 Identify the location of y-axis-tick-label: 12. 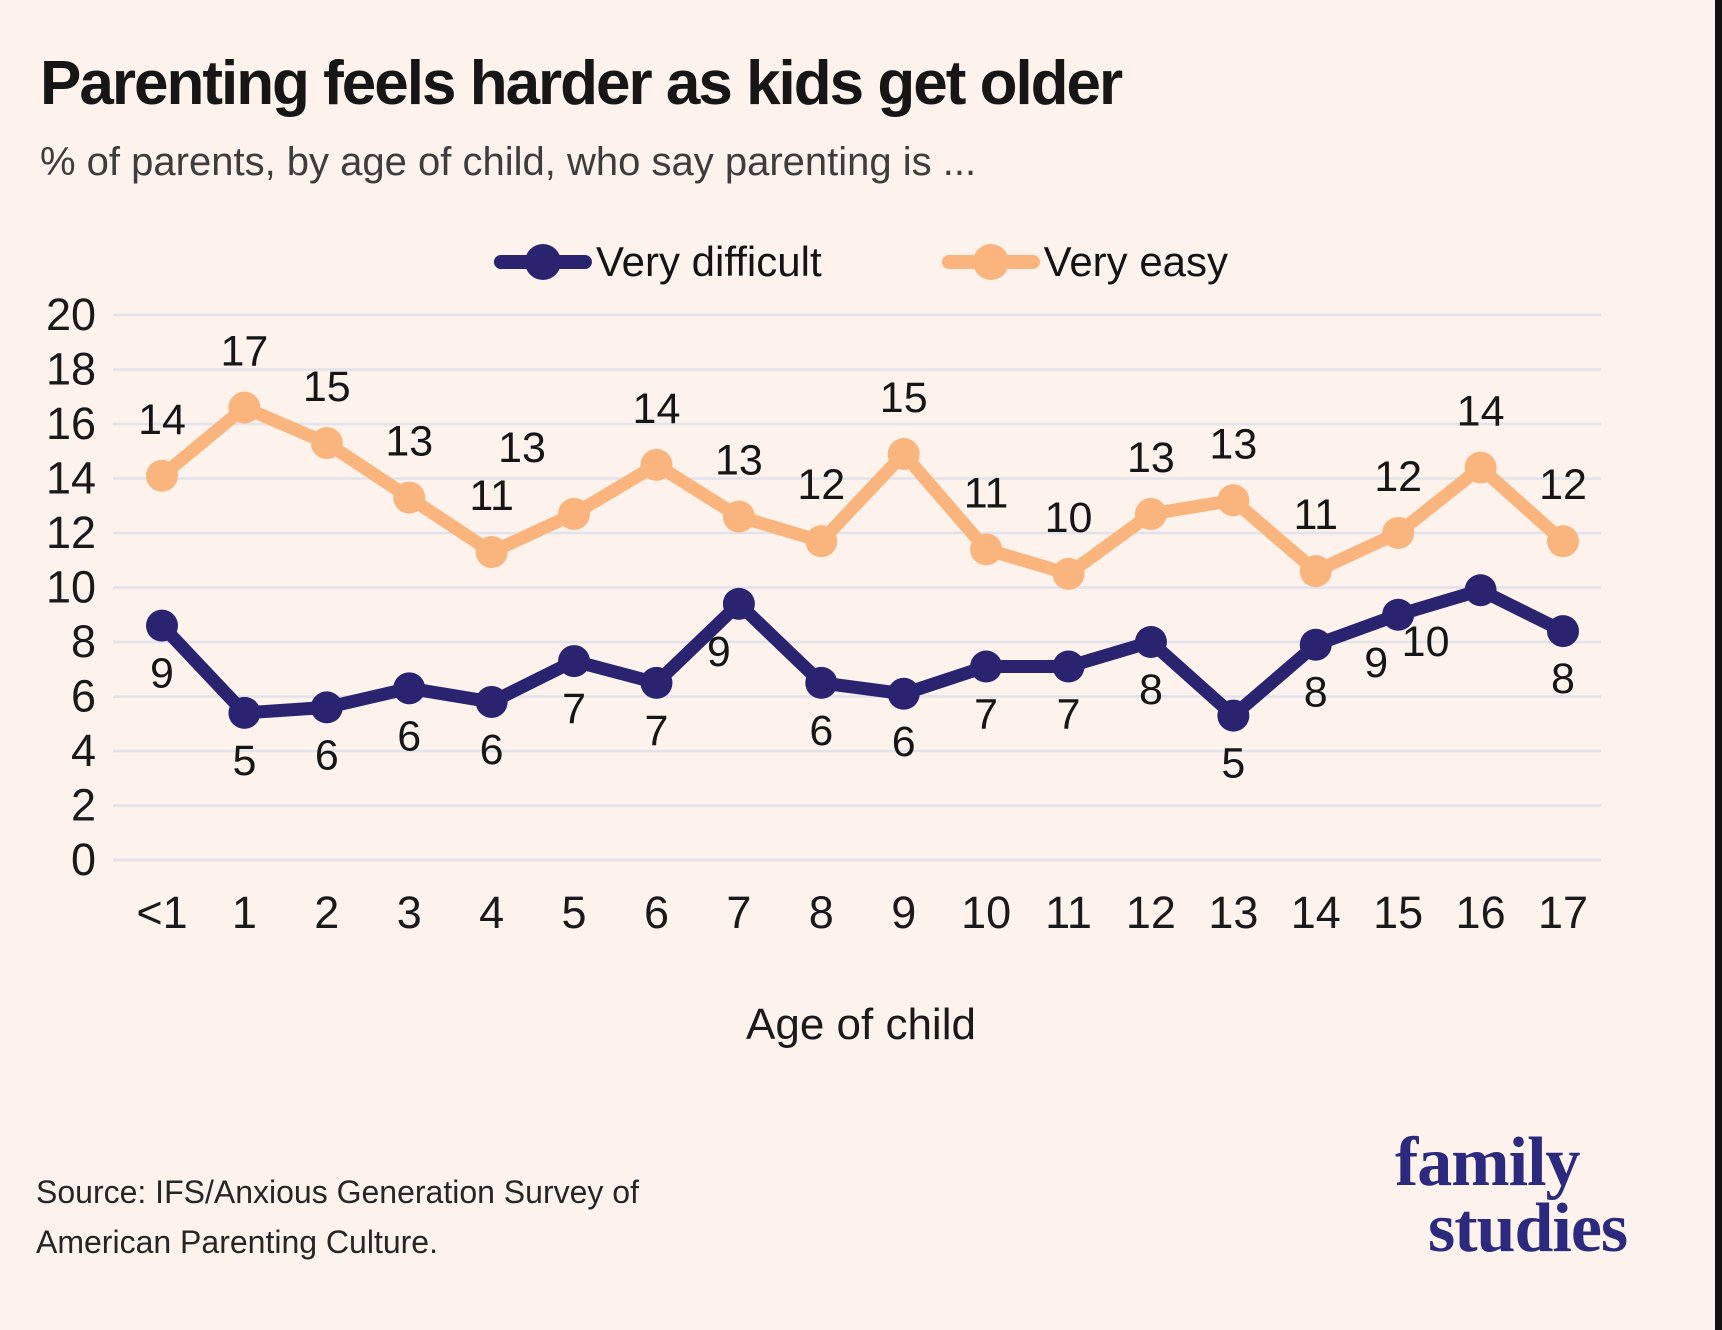
(71, 532).